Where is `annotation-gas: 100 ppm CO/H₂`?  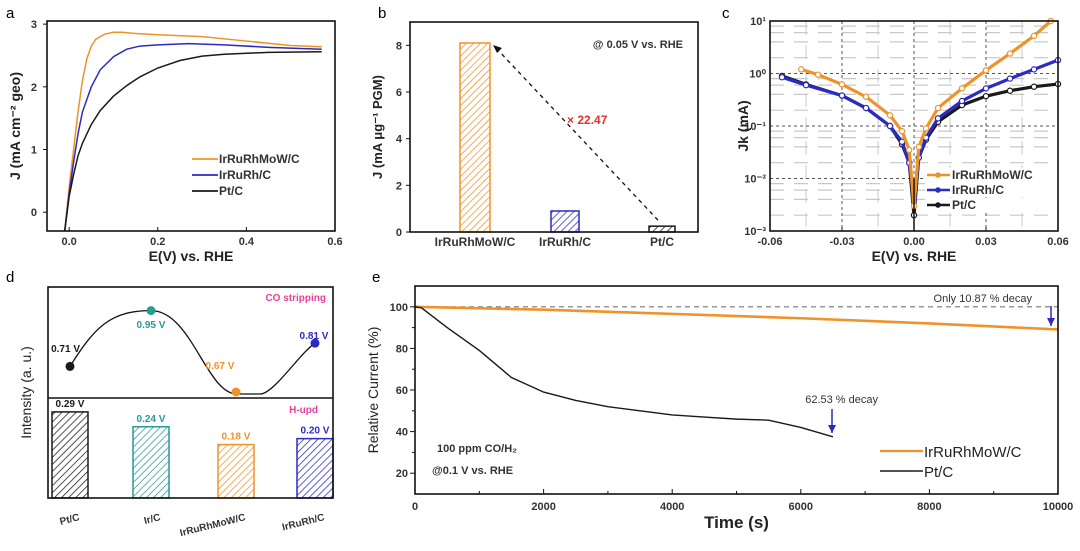
annotation-gas: 100 ppm CO/H₂ is located at coordinates (477, 449).